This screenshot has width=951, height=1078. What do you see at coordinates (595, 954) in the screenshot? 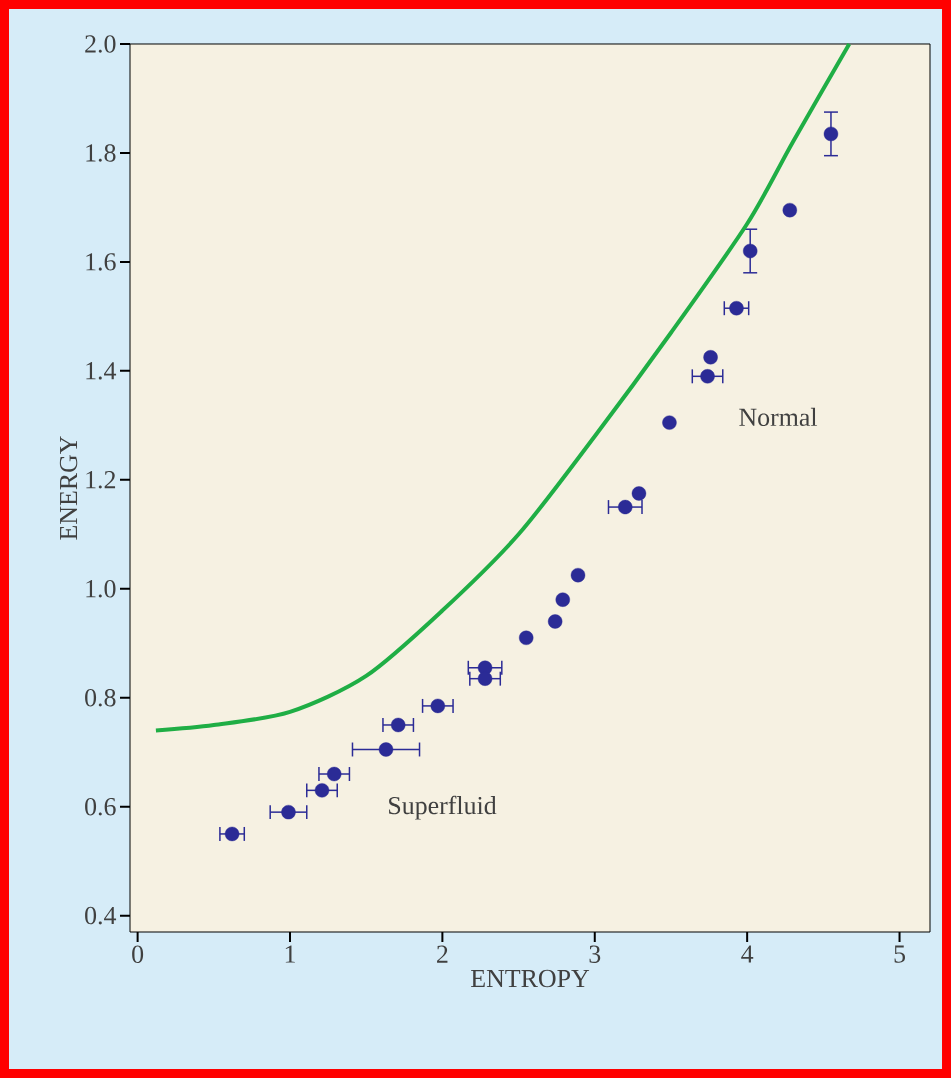
I see `x-tick-label: 3` at bounding box center [595, 954].